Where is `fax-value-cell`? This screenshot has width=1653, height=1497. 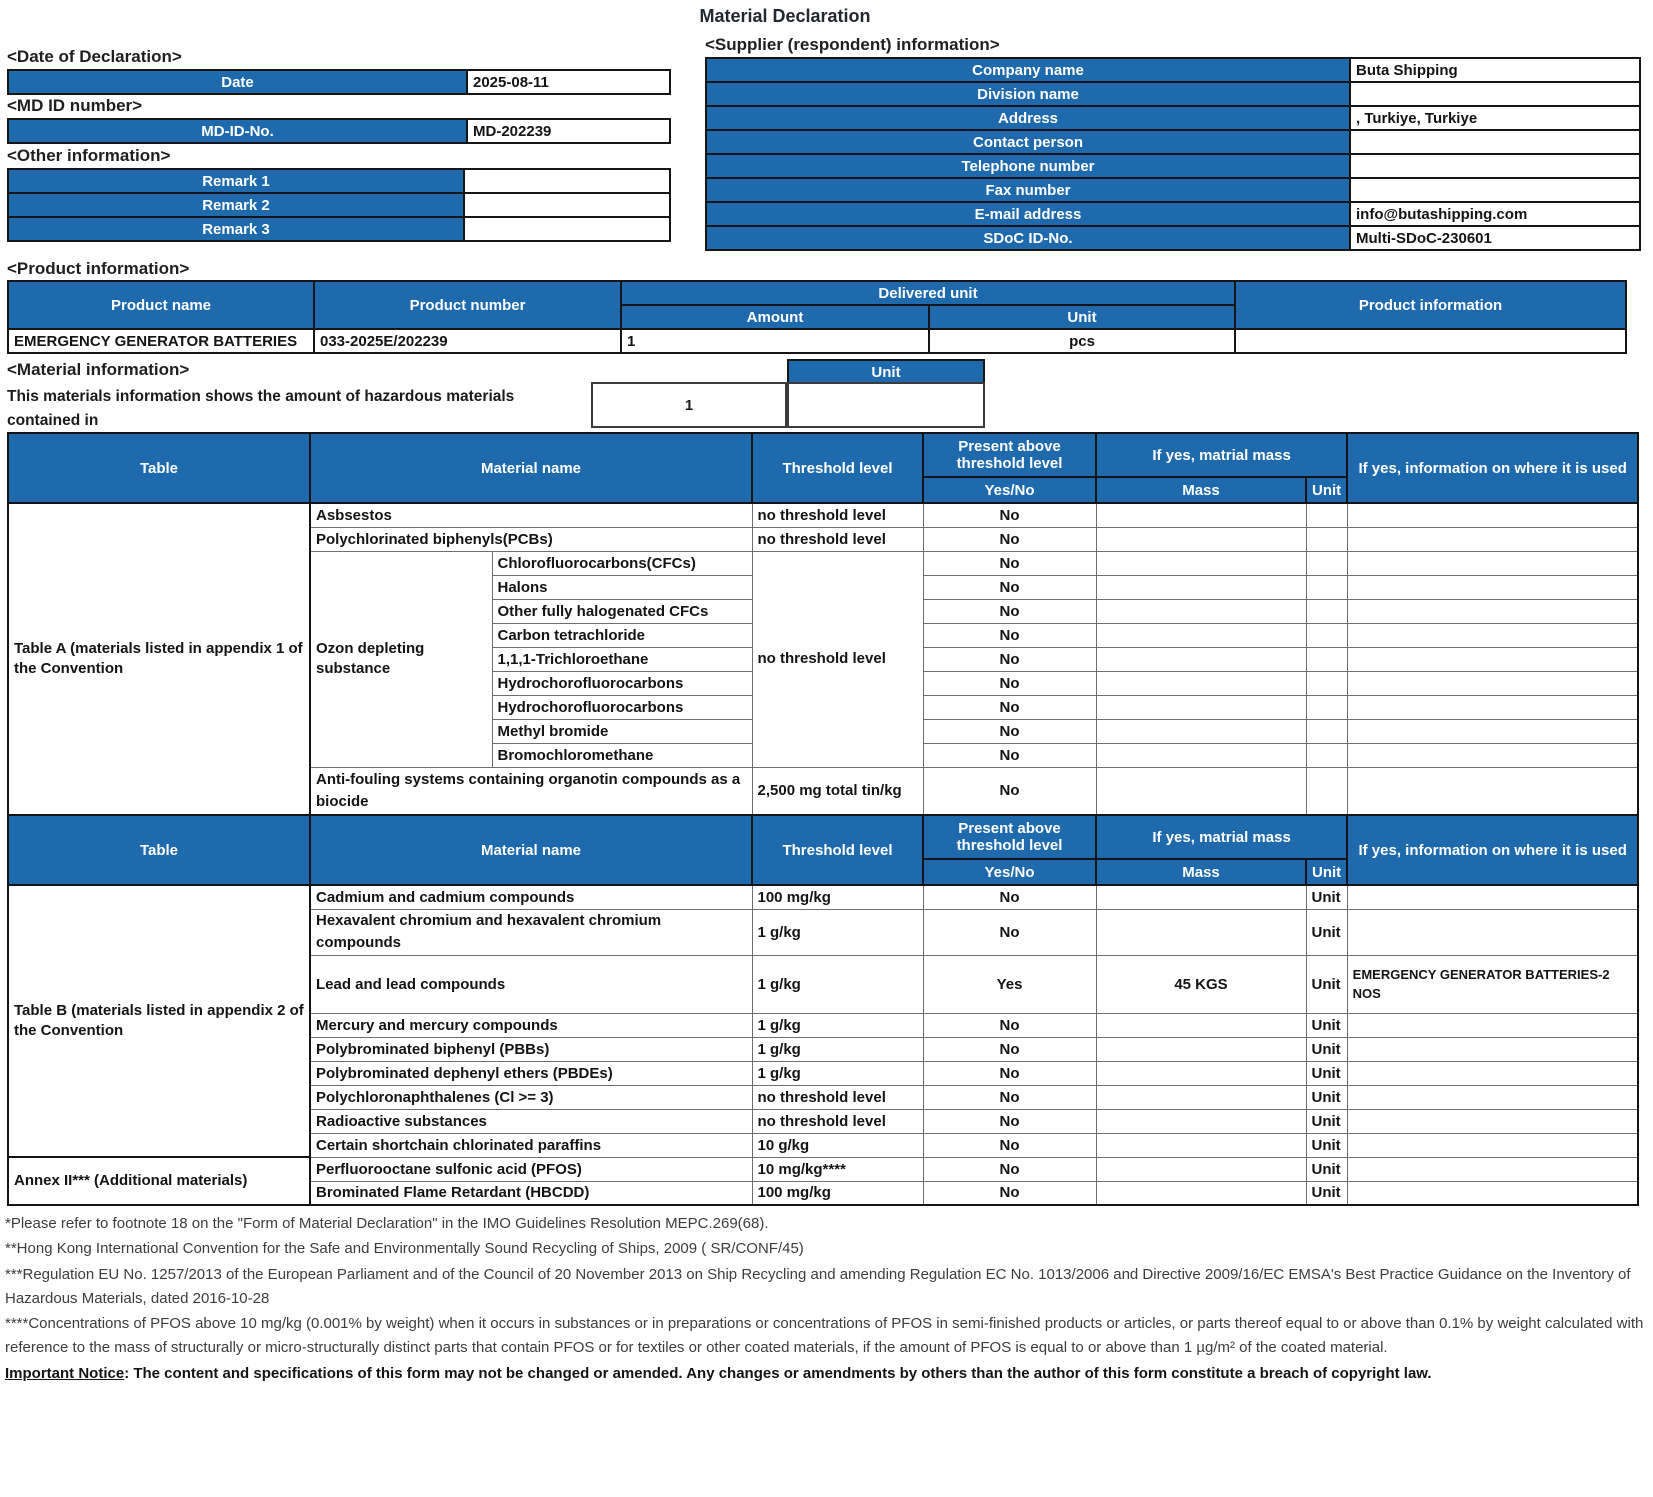 fax-value-cell is located at coordinates (1495, 190).